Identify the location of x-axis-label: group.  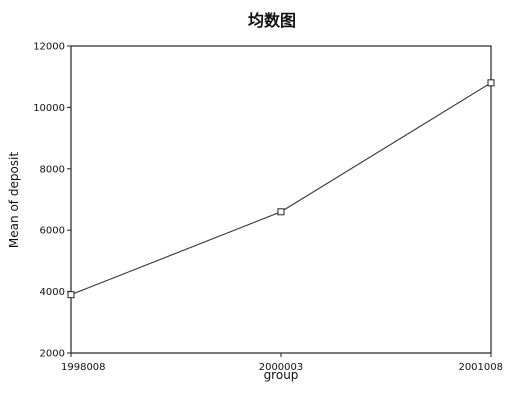
(281, 375).